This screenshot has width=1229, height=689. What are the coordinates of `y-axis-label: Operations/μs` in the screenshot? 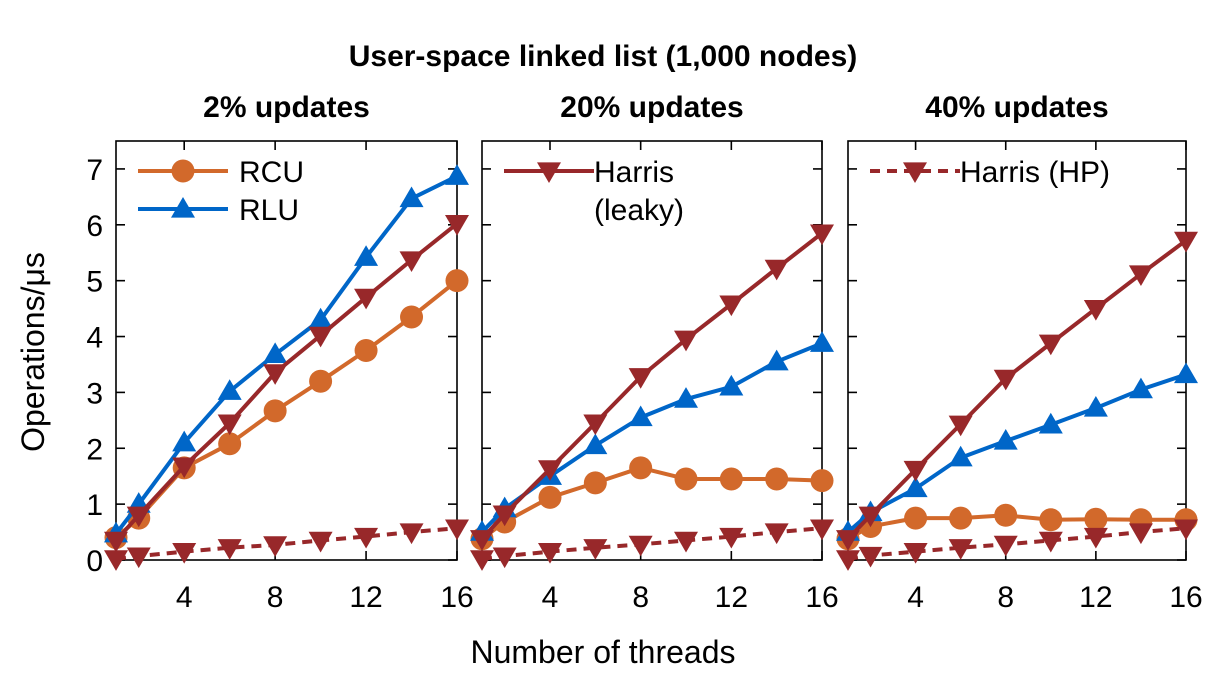 It's located at (33, 352).